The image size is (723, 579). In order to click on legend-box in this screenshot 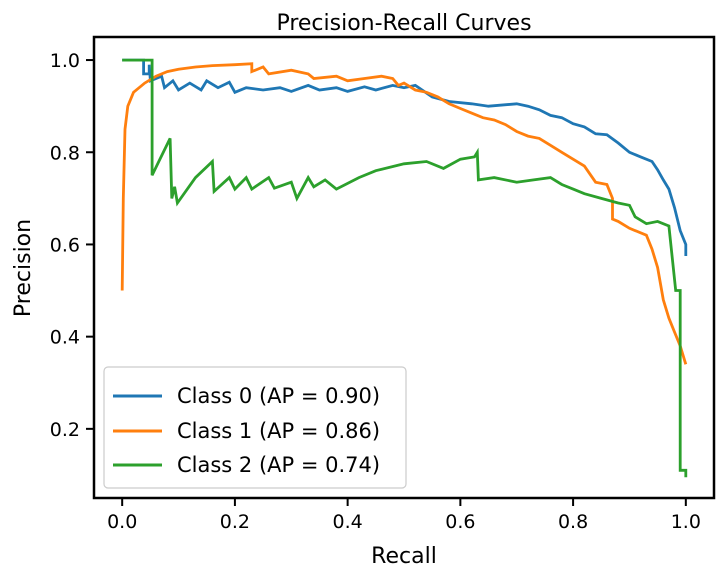, I will do `click(255, 427)`.